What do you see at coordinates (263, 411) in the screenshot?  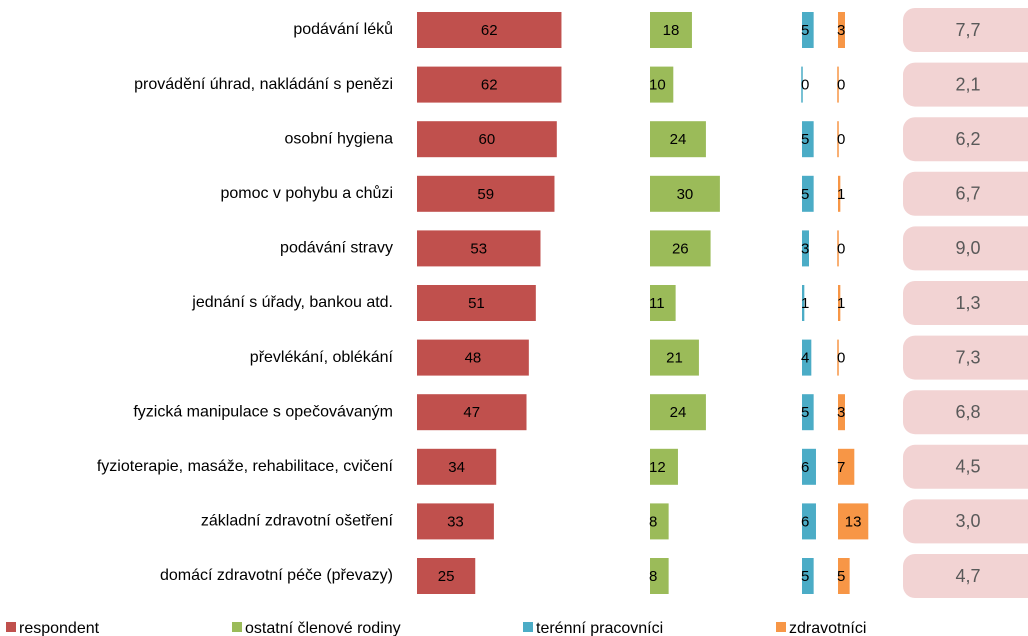 I see `category-label: fyzická manipulace s opečovávaným` at bounding box center [263, 411].